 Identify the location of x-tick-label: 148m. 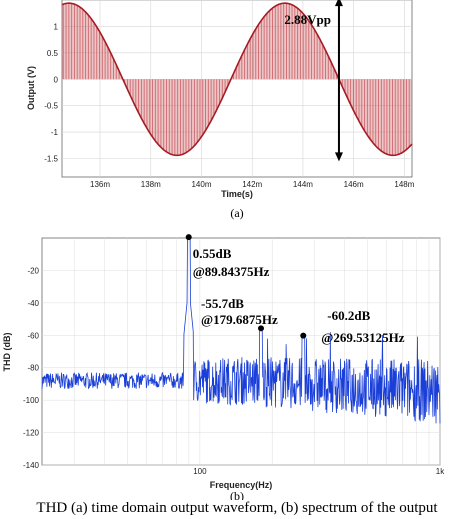
(404, 184).